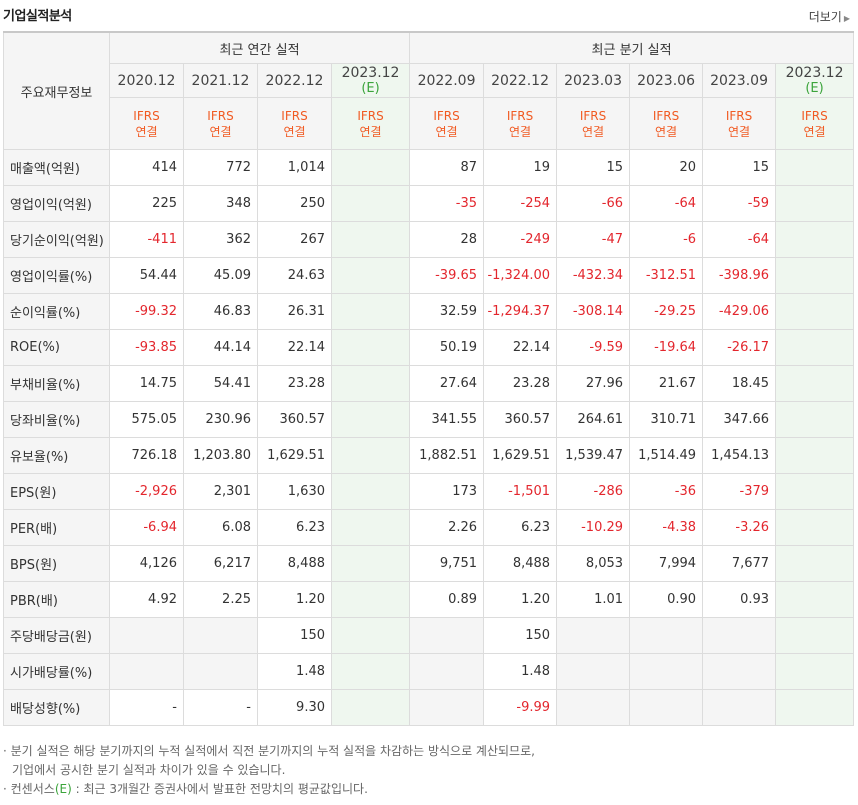  I want to click on table-cell: 54.44, so click(146, 275).